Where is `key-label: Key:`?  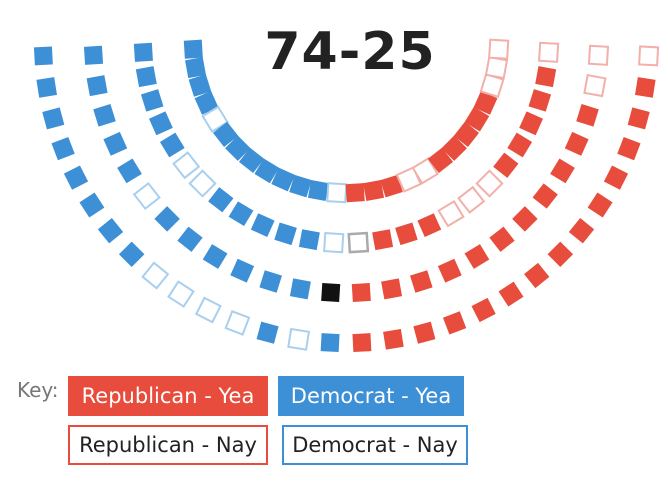
key-label: Key: is located at coordinates (38, 390).